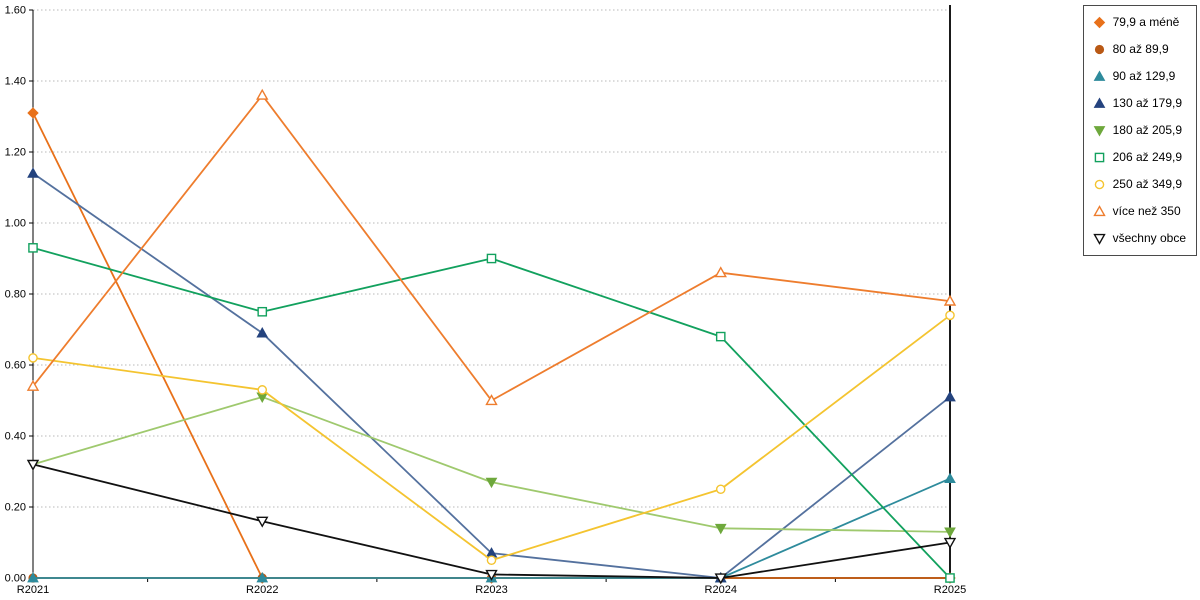 This screenshot has height=600, width=1200. I want to click on triangle-down-filled-icon, so click(1099, 131).